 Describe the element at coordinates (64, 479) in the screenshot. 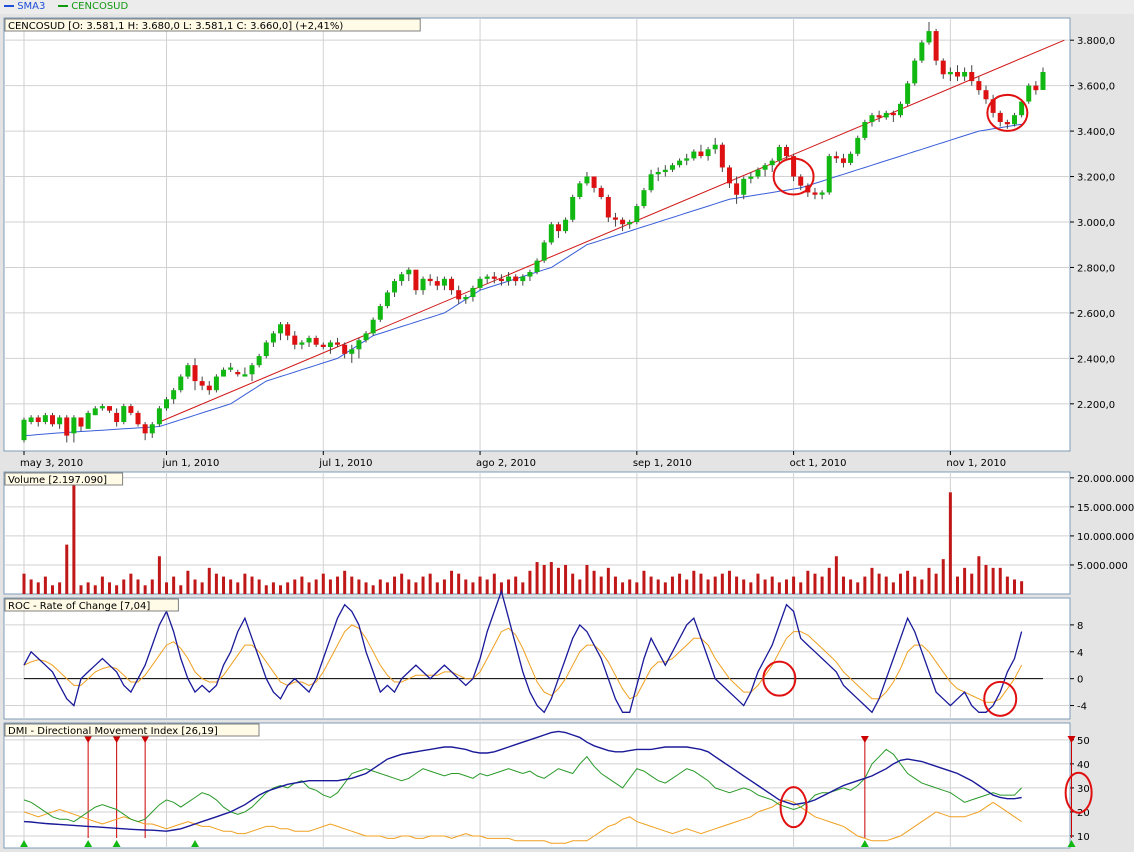

I see `volume-title-box` at that location.